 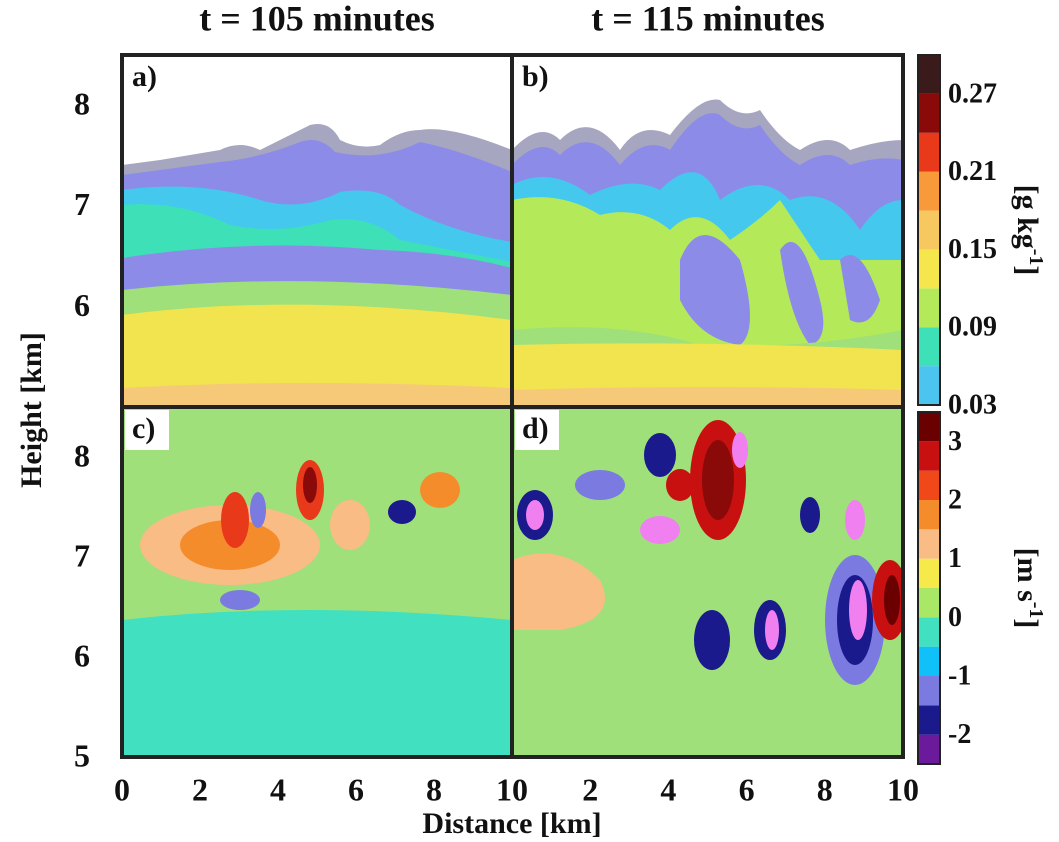 I want to click on y-axis-label: Height [km], so click(x=31, y=410).